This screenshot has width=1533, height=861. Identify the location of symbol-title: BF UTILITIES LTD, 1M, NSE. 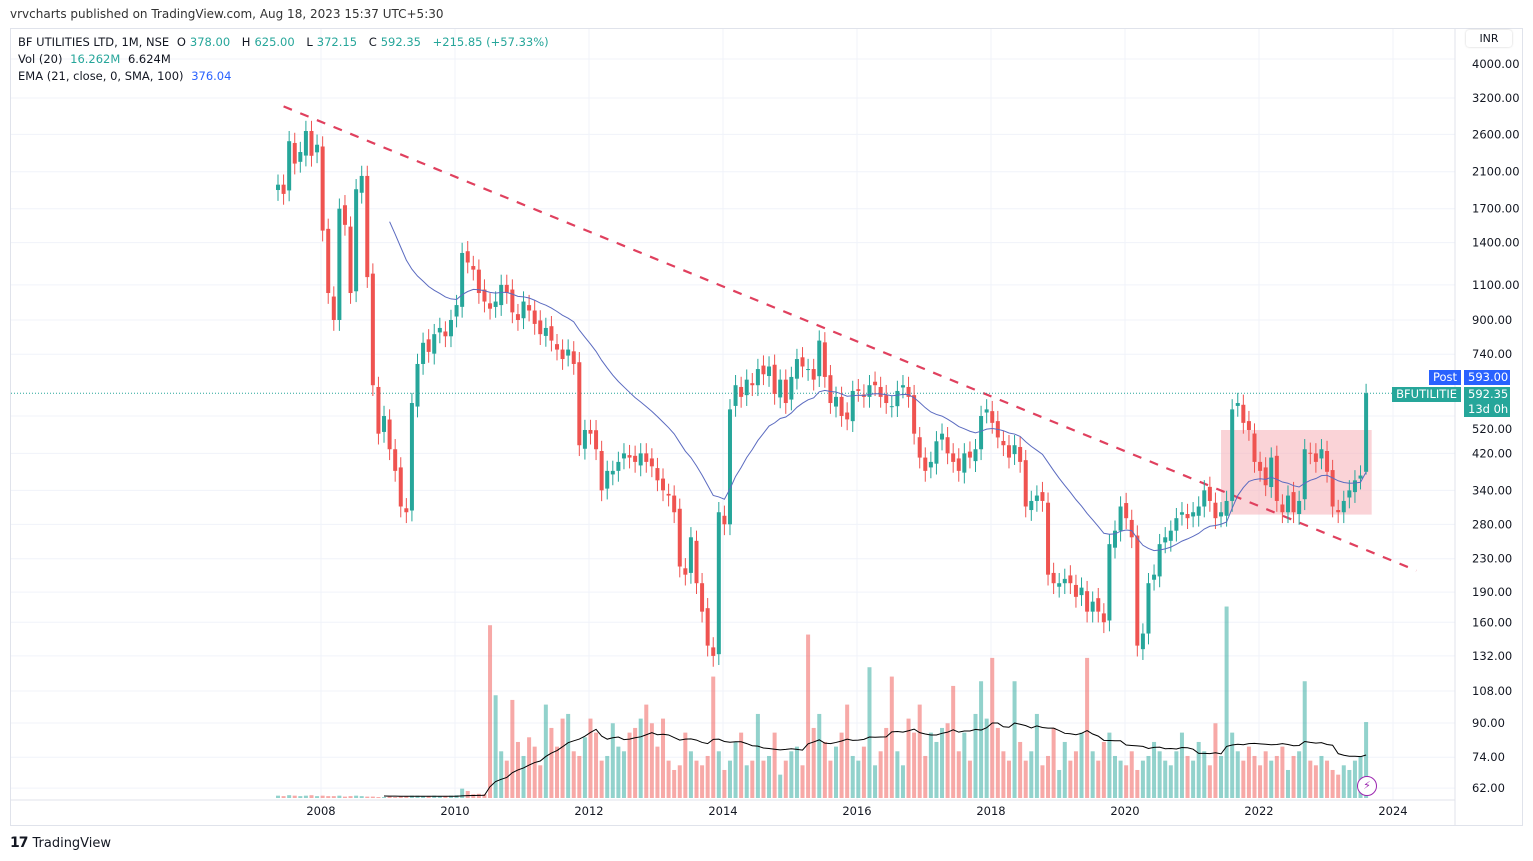
(94, 42).